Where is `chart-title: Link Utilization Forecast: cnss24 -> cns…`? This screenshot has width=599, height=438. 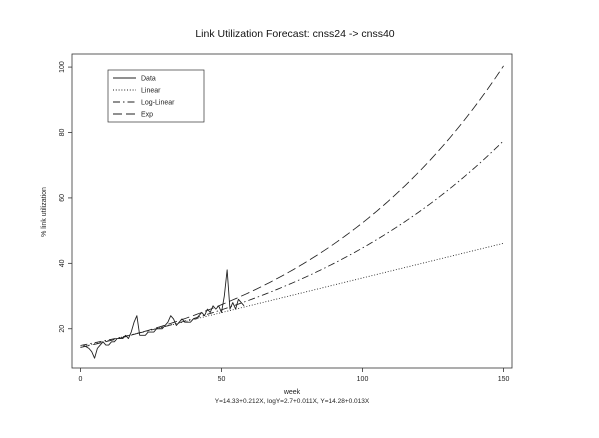
chart-title: Link Utilization Forecast: cnss24 -> cns… is located at coordinates (294, 34).